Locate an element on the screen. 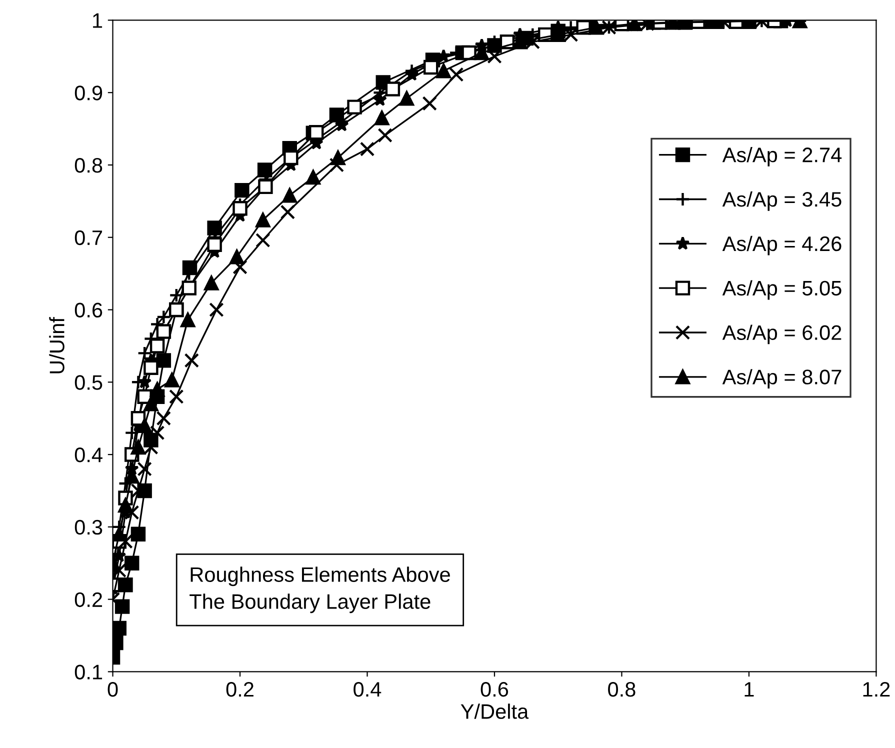 The width and height of the screenshot is (895, 748). legend-label: As/Ap = 6.02 is located at coordinates (782, 334).